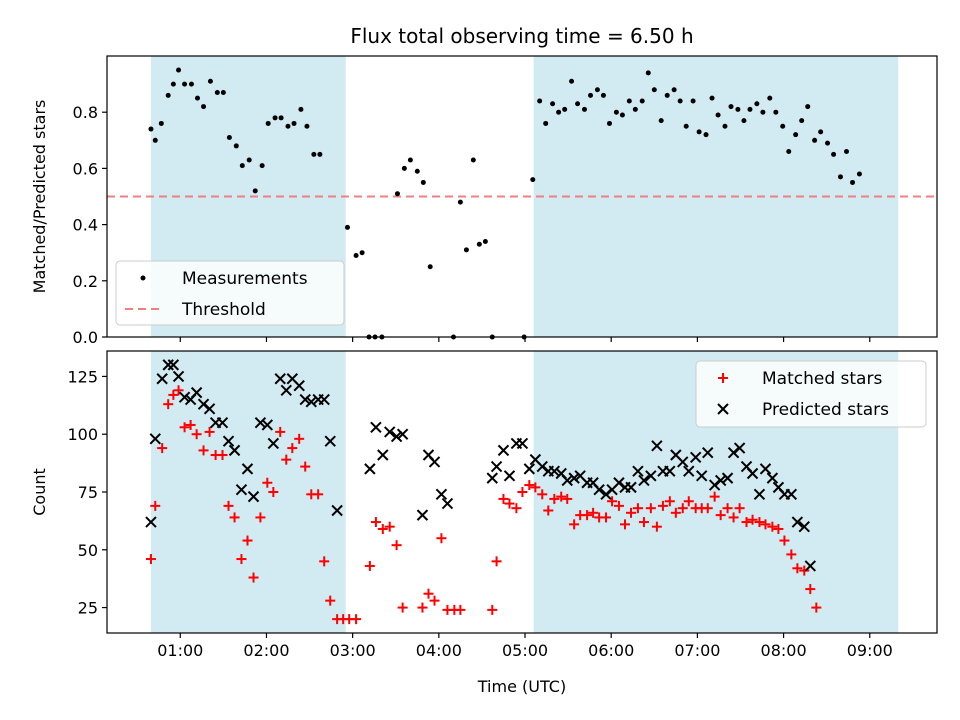  Describe the element at coordinates (39, 197) in the screenshot. I see `y-axis-label: Matched/Predicted stars` at that location.